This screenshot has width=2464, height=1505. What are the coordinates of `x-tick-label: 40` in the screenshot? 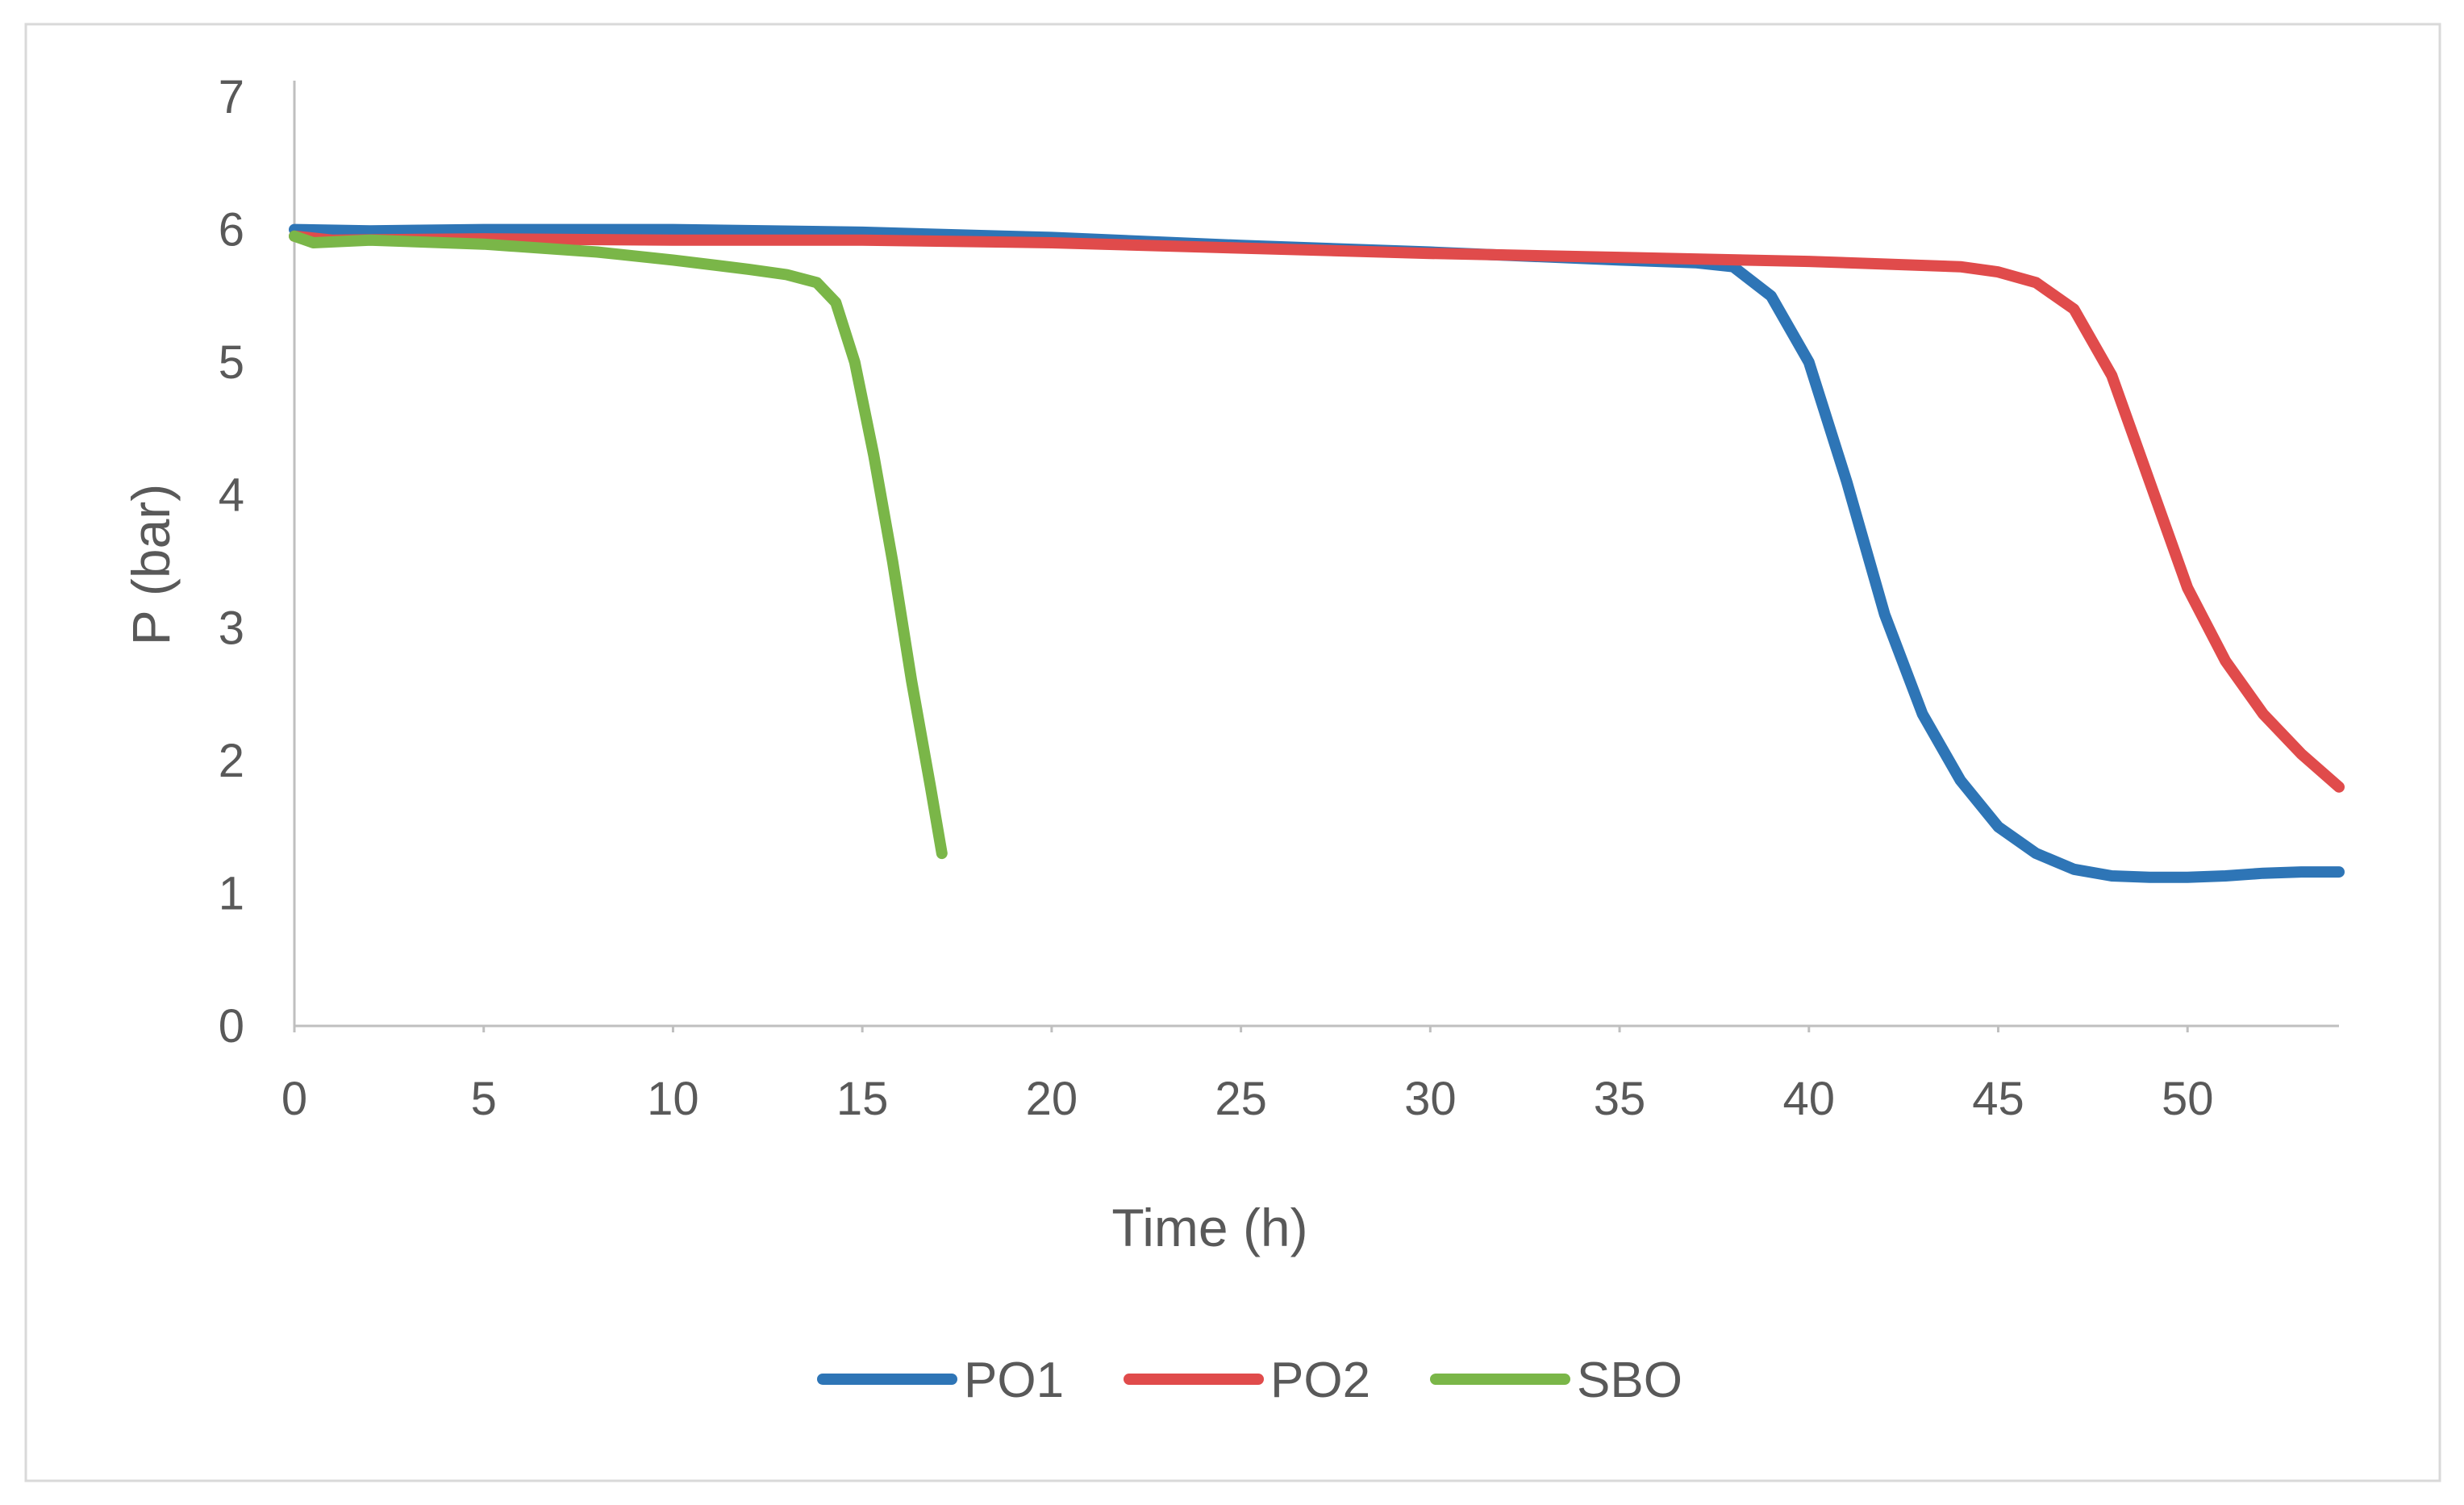 It's located at (1809, 1099).